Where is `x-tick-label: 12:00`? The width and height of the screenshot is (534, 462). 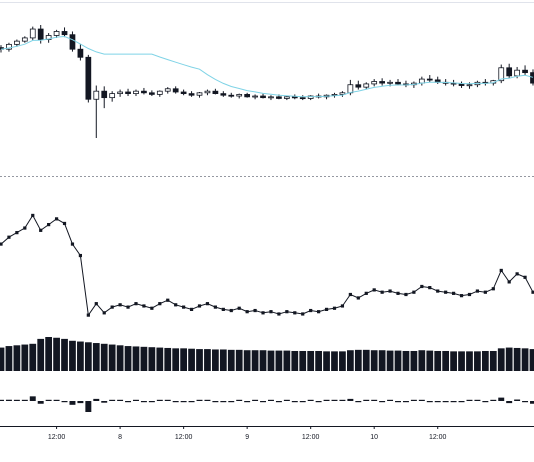 x-tick-label: 12:00 is located at coordinates (438, 437).